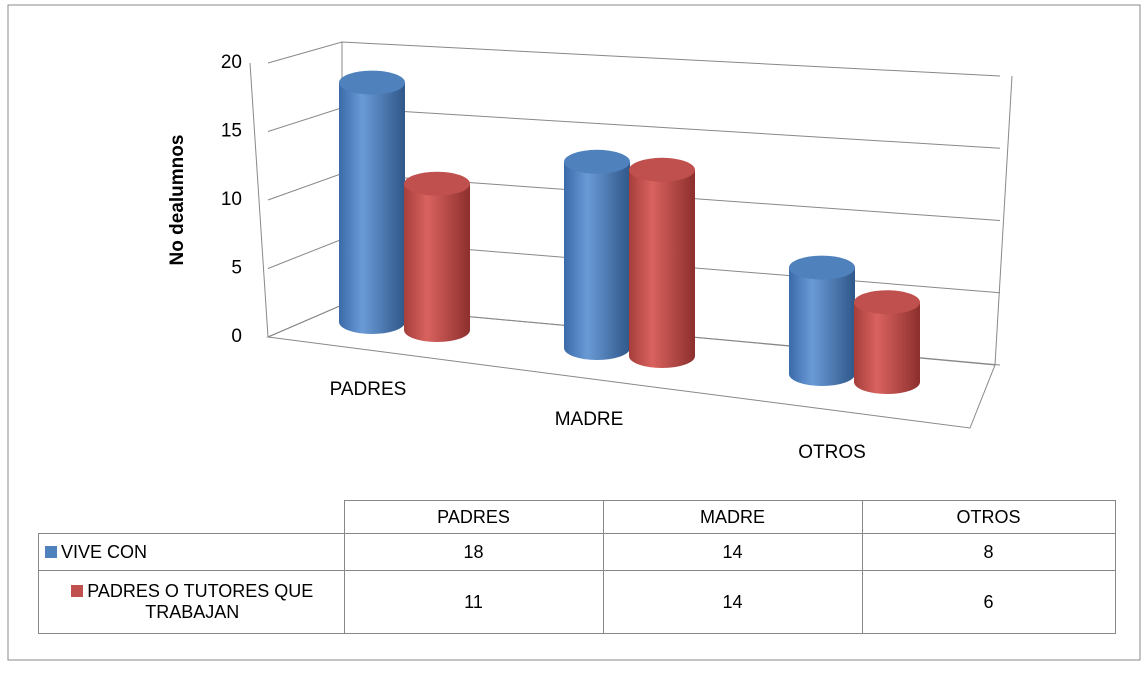  I want to click on table-row: VIVE CON 18 14 8, so click(577, 552).